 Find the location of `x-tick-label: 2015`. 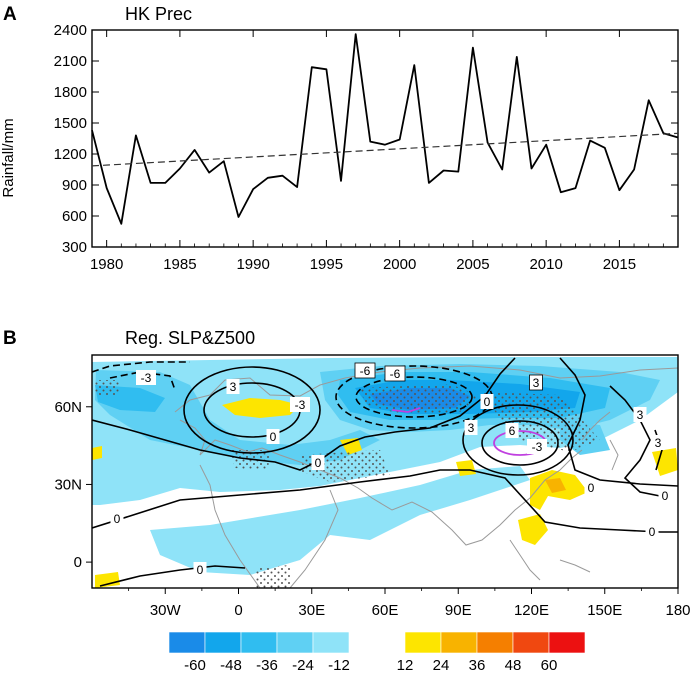

x-tick-label: 2015 is located at coordinates (619, 264).